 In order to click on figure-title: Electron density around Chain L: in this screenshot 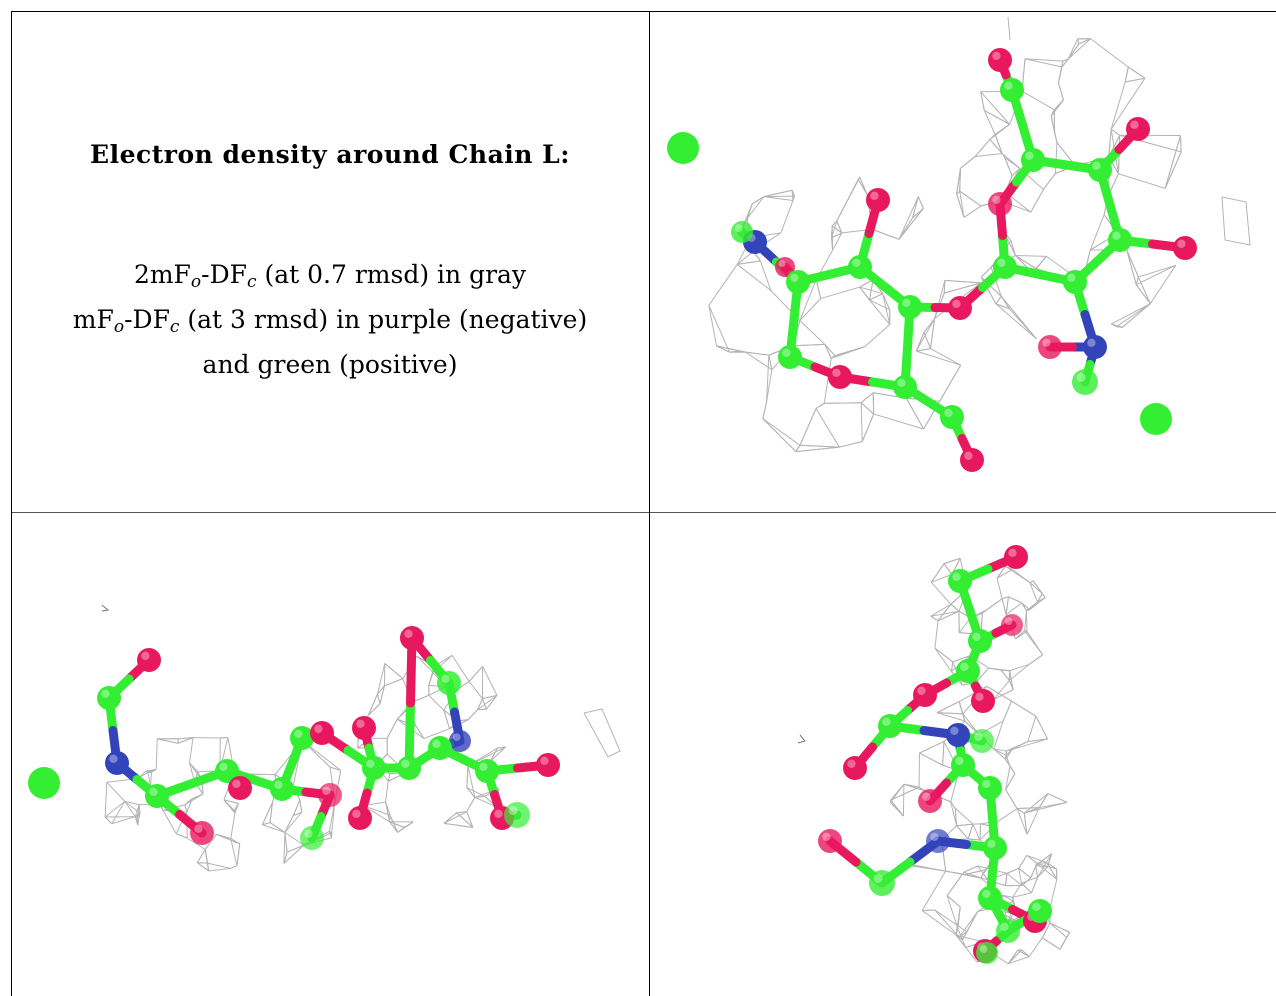, I will do `click(330, 154)`.